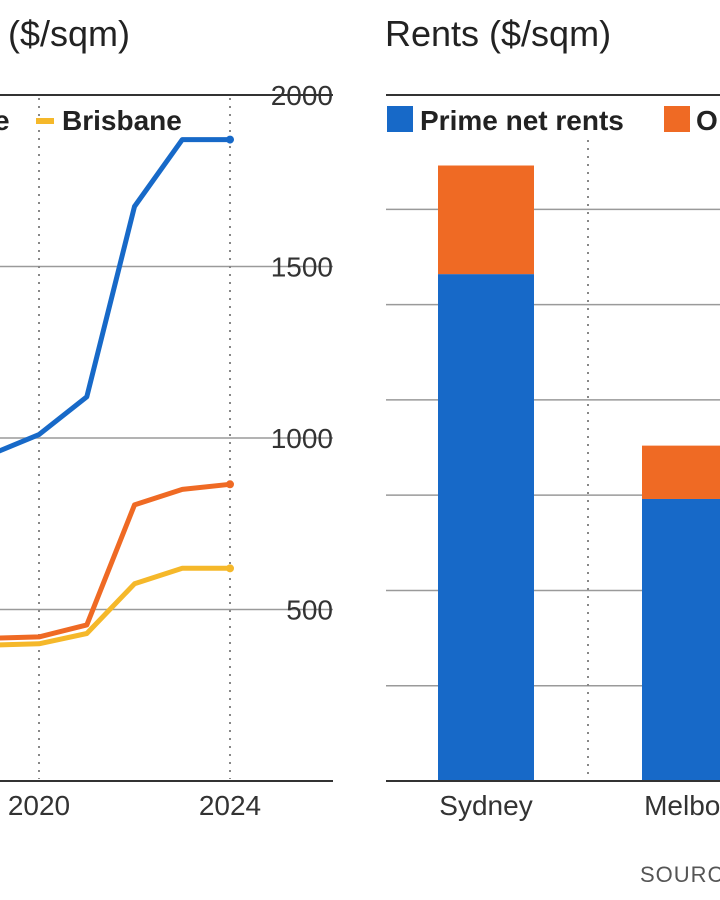 The height and width of the screenshot is (900, 720). Describe the element at coordinates (230, 805) in the screenshot. I see `x-tick-label-2024: 2024` at that location.